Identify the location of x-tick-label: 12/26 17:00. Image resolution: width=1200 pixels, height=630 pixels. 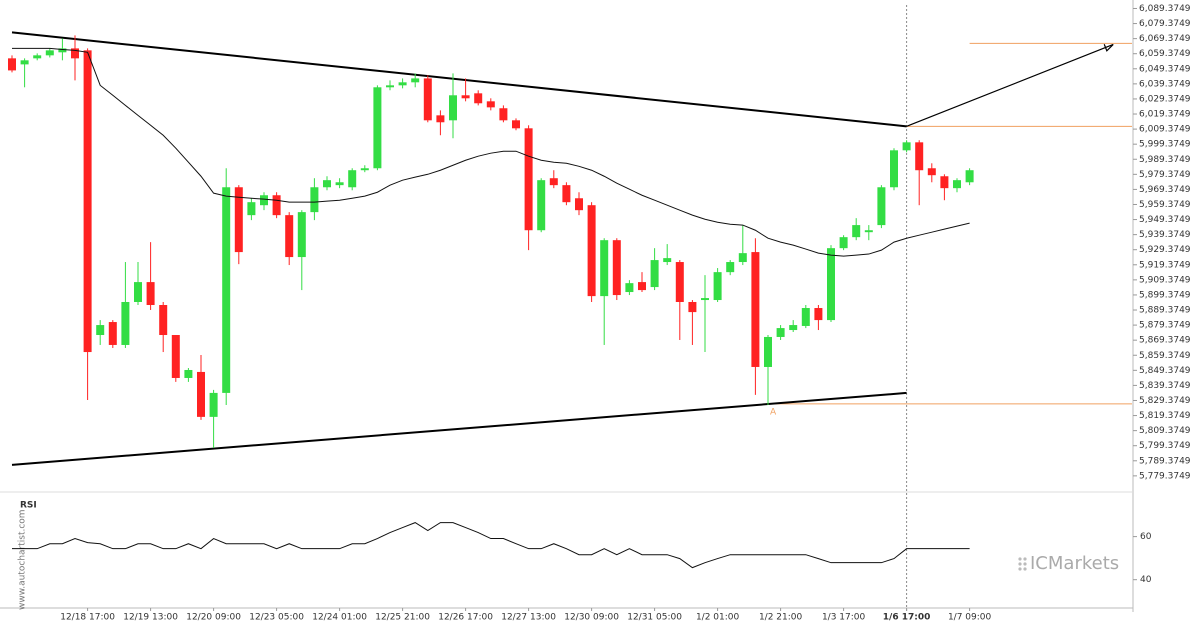
(465, 618).